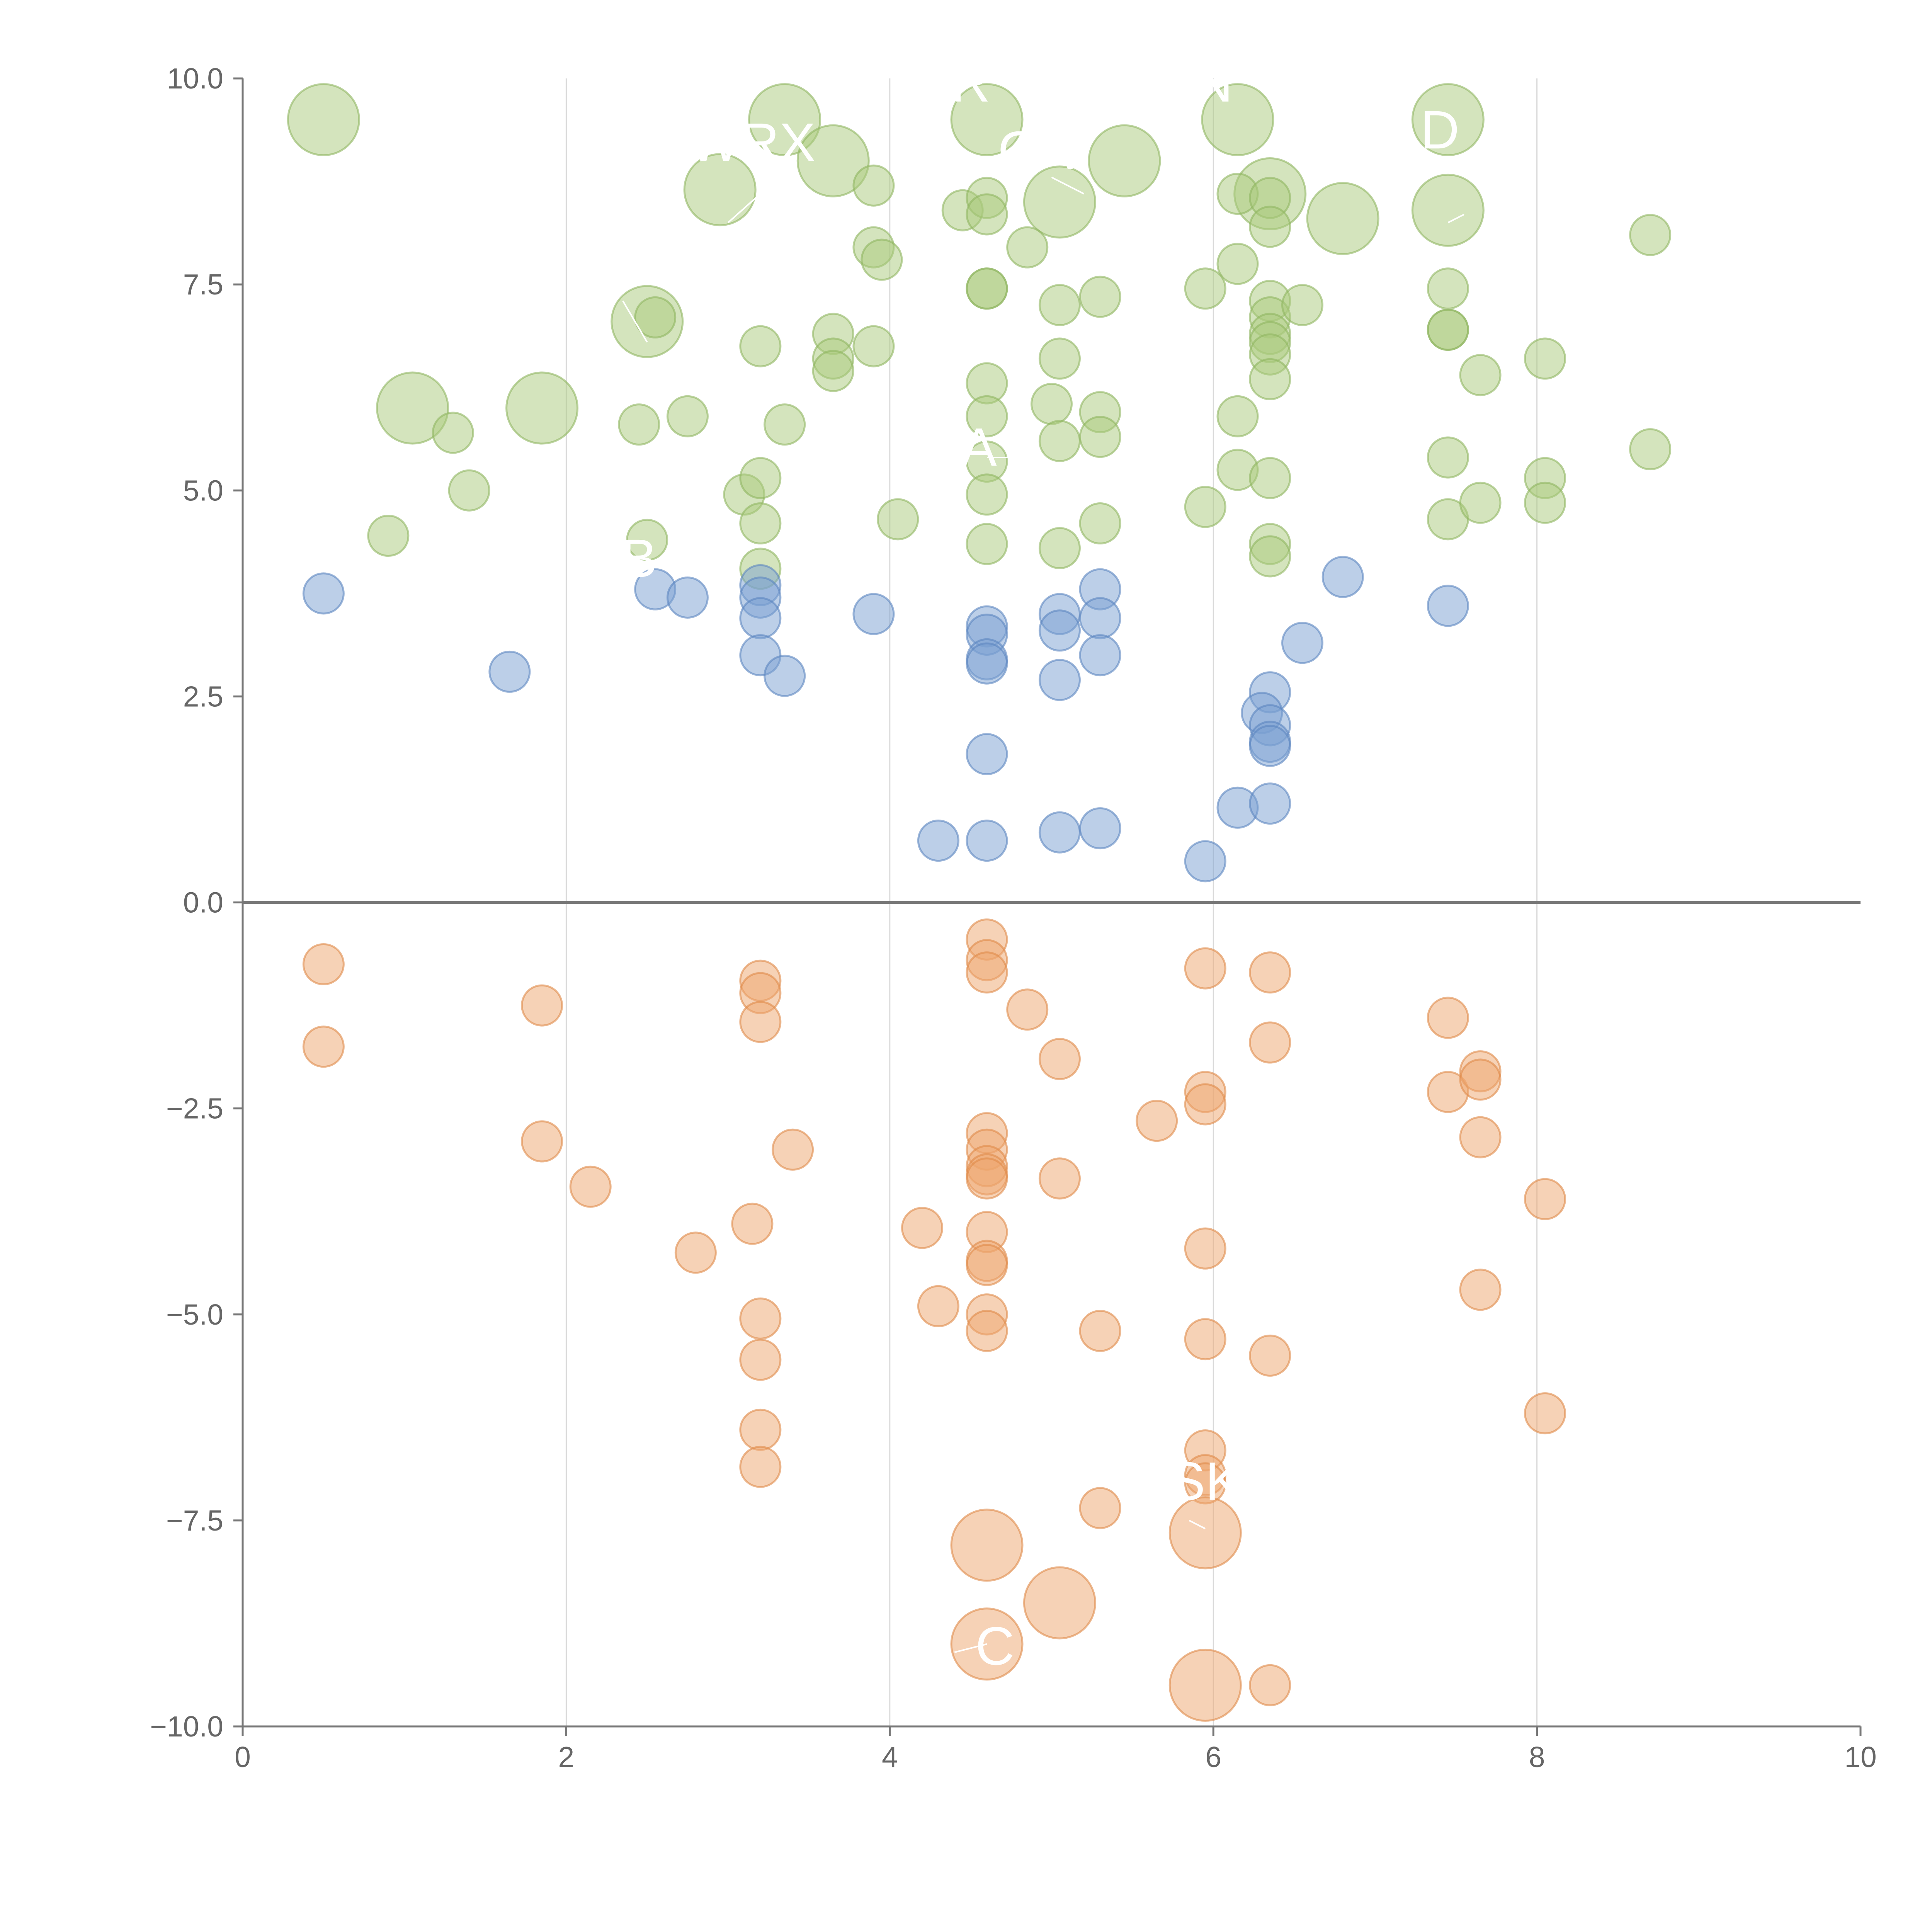 This screenshot has height=1932, width=1932. Describe the element at coordinates (979, 447) in the screenshot. I see `annotation-label: A` at that location.